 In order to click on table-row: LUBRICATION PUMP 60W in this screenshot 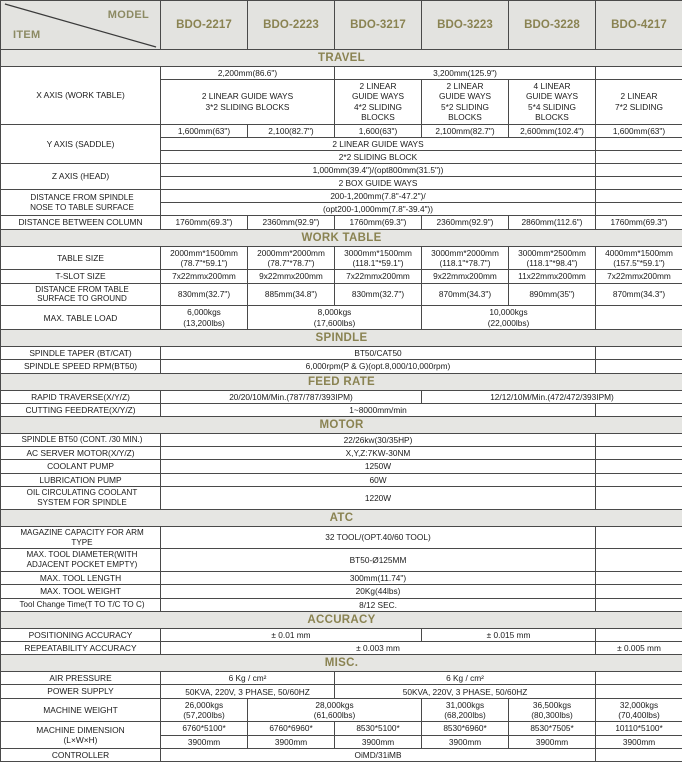, I will do `click(341, 479)`.